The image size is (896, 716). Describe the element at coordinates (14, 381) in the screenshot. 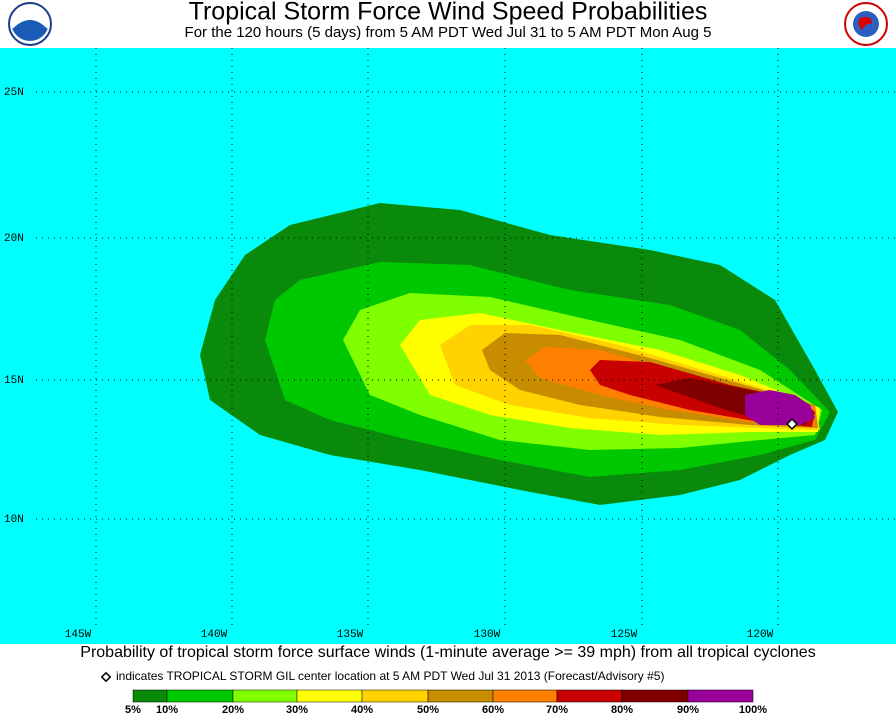

I see `lat-label: 15N` at that location.